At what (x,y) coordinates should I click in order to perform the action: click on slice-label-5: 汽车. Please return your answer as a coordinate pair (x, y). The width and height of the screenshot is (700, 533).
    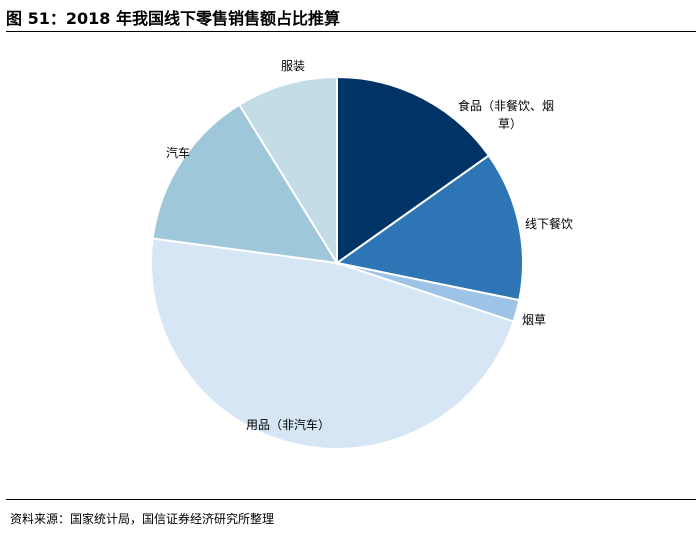
    Looking at the image, I should click on (178, 152).